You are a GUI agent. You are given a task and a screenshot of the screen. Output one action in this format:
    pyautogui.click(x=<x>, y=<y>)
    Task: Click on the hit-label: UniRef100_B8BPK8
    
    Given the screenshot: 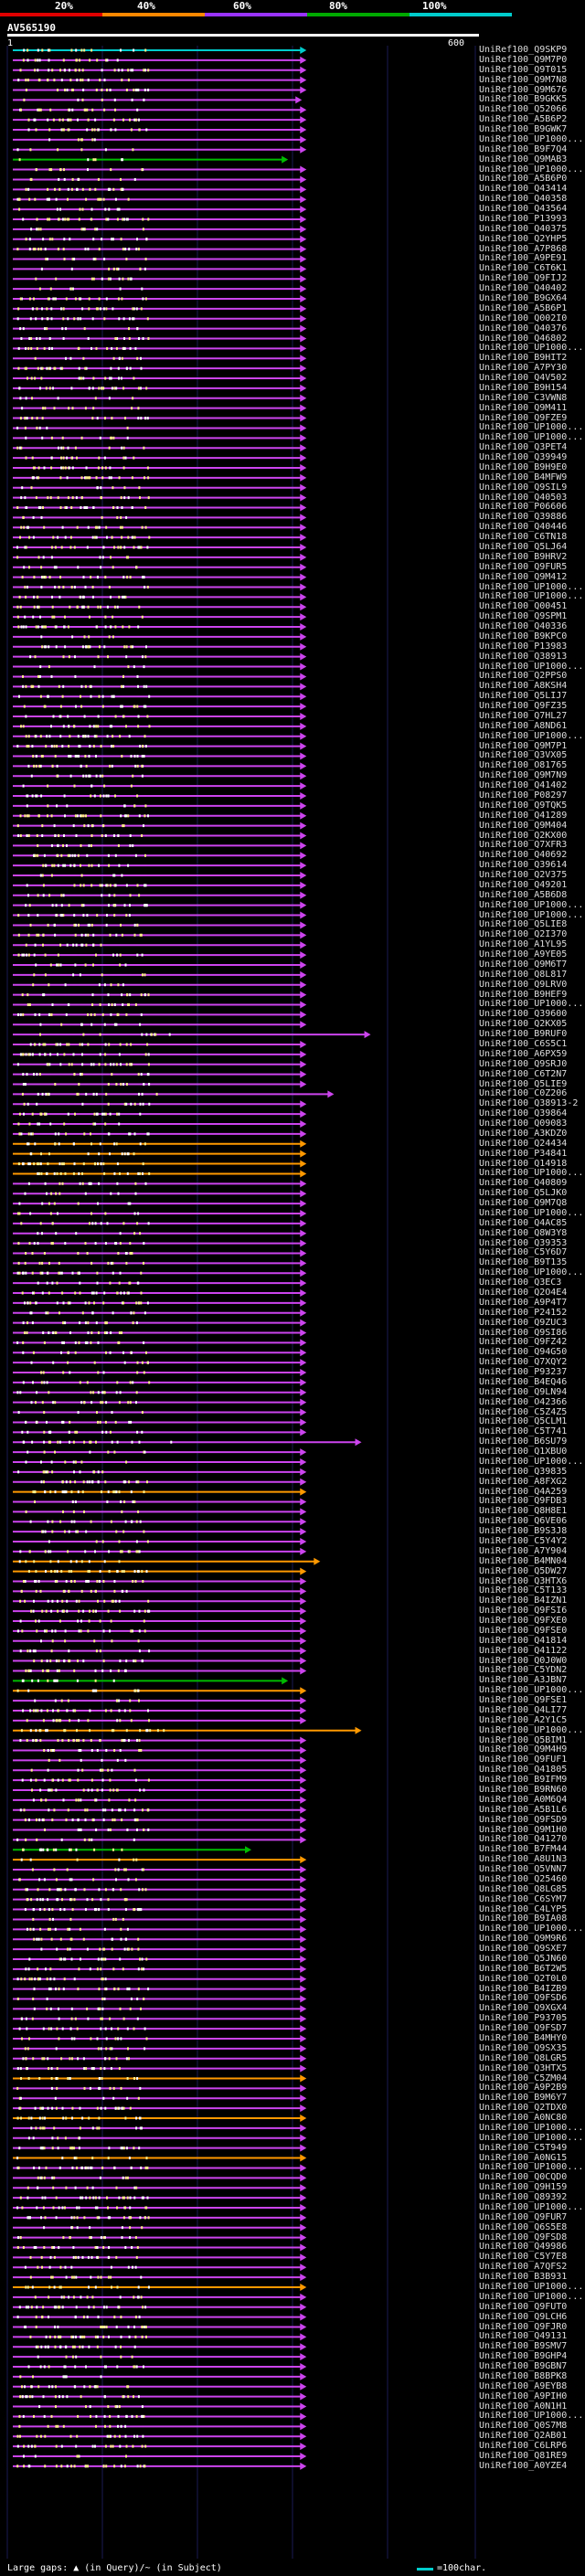 What is the action you would take?
    pyautogui.click(x=523, y=2375)
    